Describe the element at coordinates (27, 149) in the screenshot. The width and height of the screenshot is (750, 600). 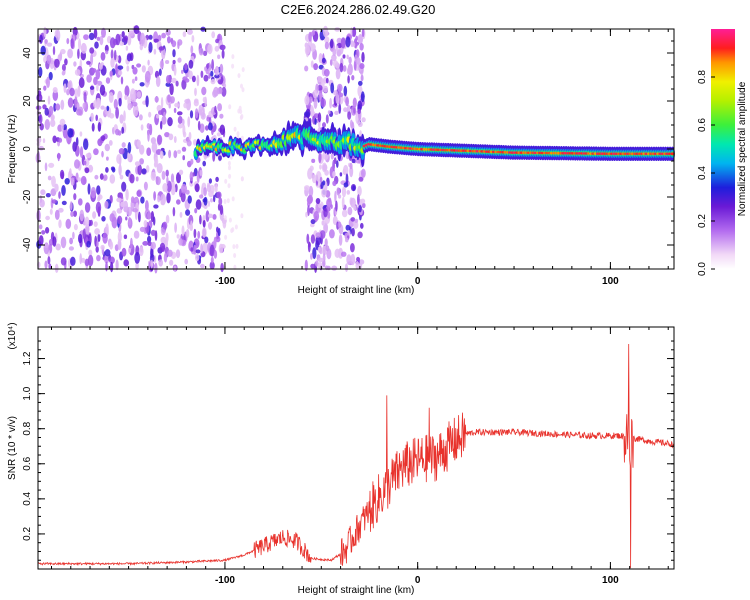
I see `tick-label: 0` at that location.